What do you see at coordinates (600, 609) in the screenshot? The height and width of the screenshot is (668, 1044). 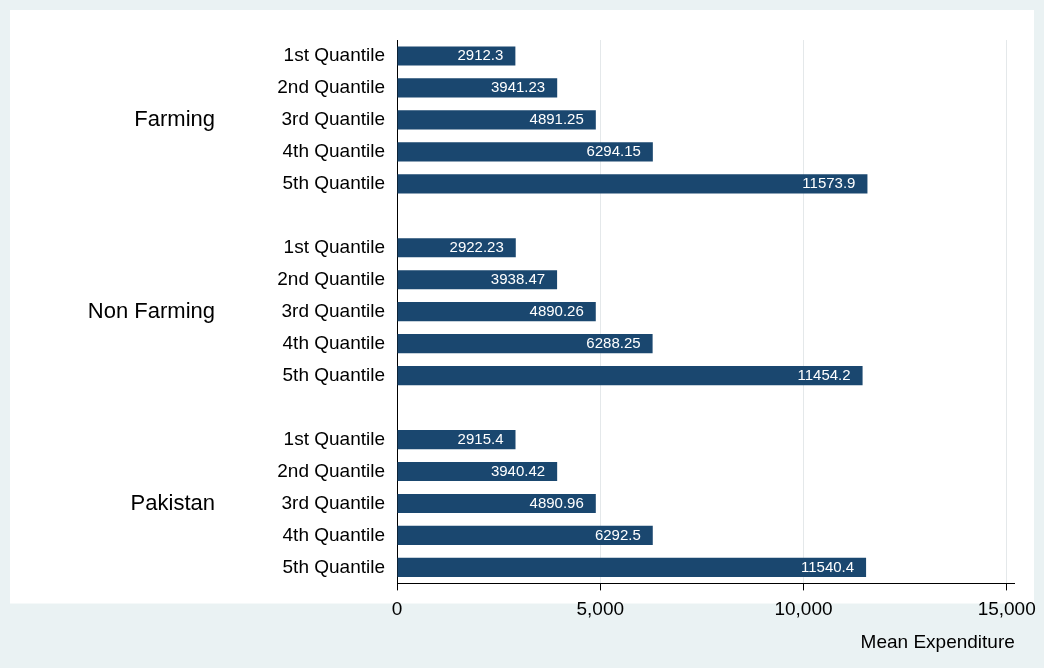 I see `x-tick-label: 5,000` at bounding box center [600, 609].